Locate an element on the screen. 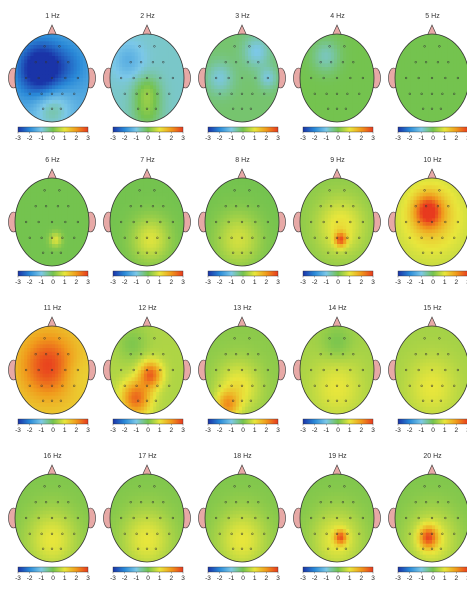 The image size is (467, 589). topomap-cell: 7 Hz -3 -2 -1 0 1 2 3 is located at coordinates (147, 226).